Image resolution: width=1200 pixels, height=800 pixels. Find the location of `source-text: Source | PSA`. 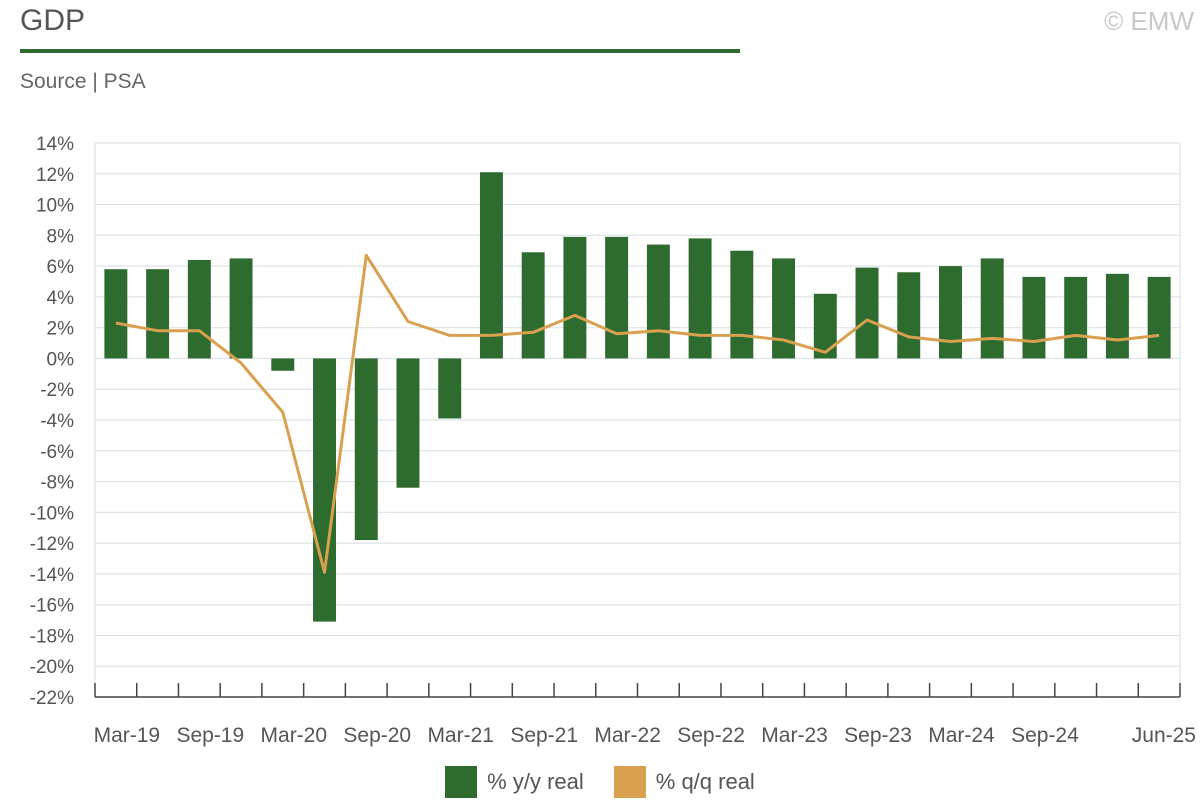

source-text: Source | PSA is located at coordinates (83, 81).